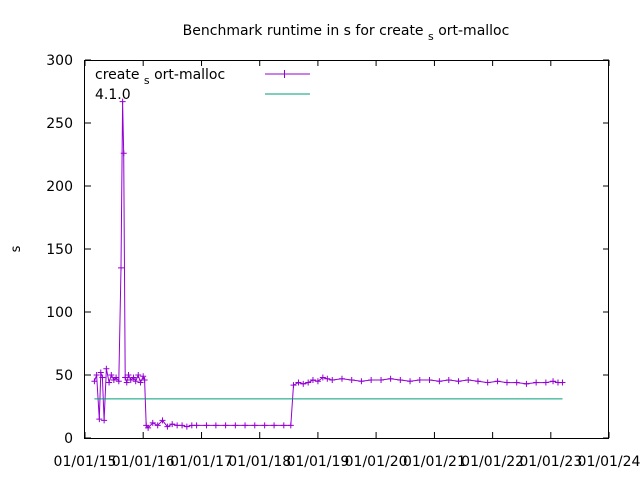 The image size is (640, 480). What do you see at coordinates (59, 124) in the screenshot?
I see `y-tick-label: 250` at bounding box center [59, 124].